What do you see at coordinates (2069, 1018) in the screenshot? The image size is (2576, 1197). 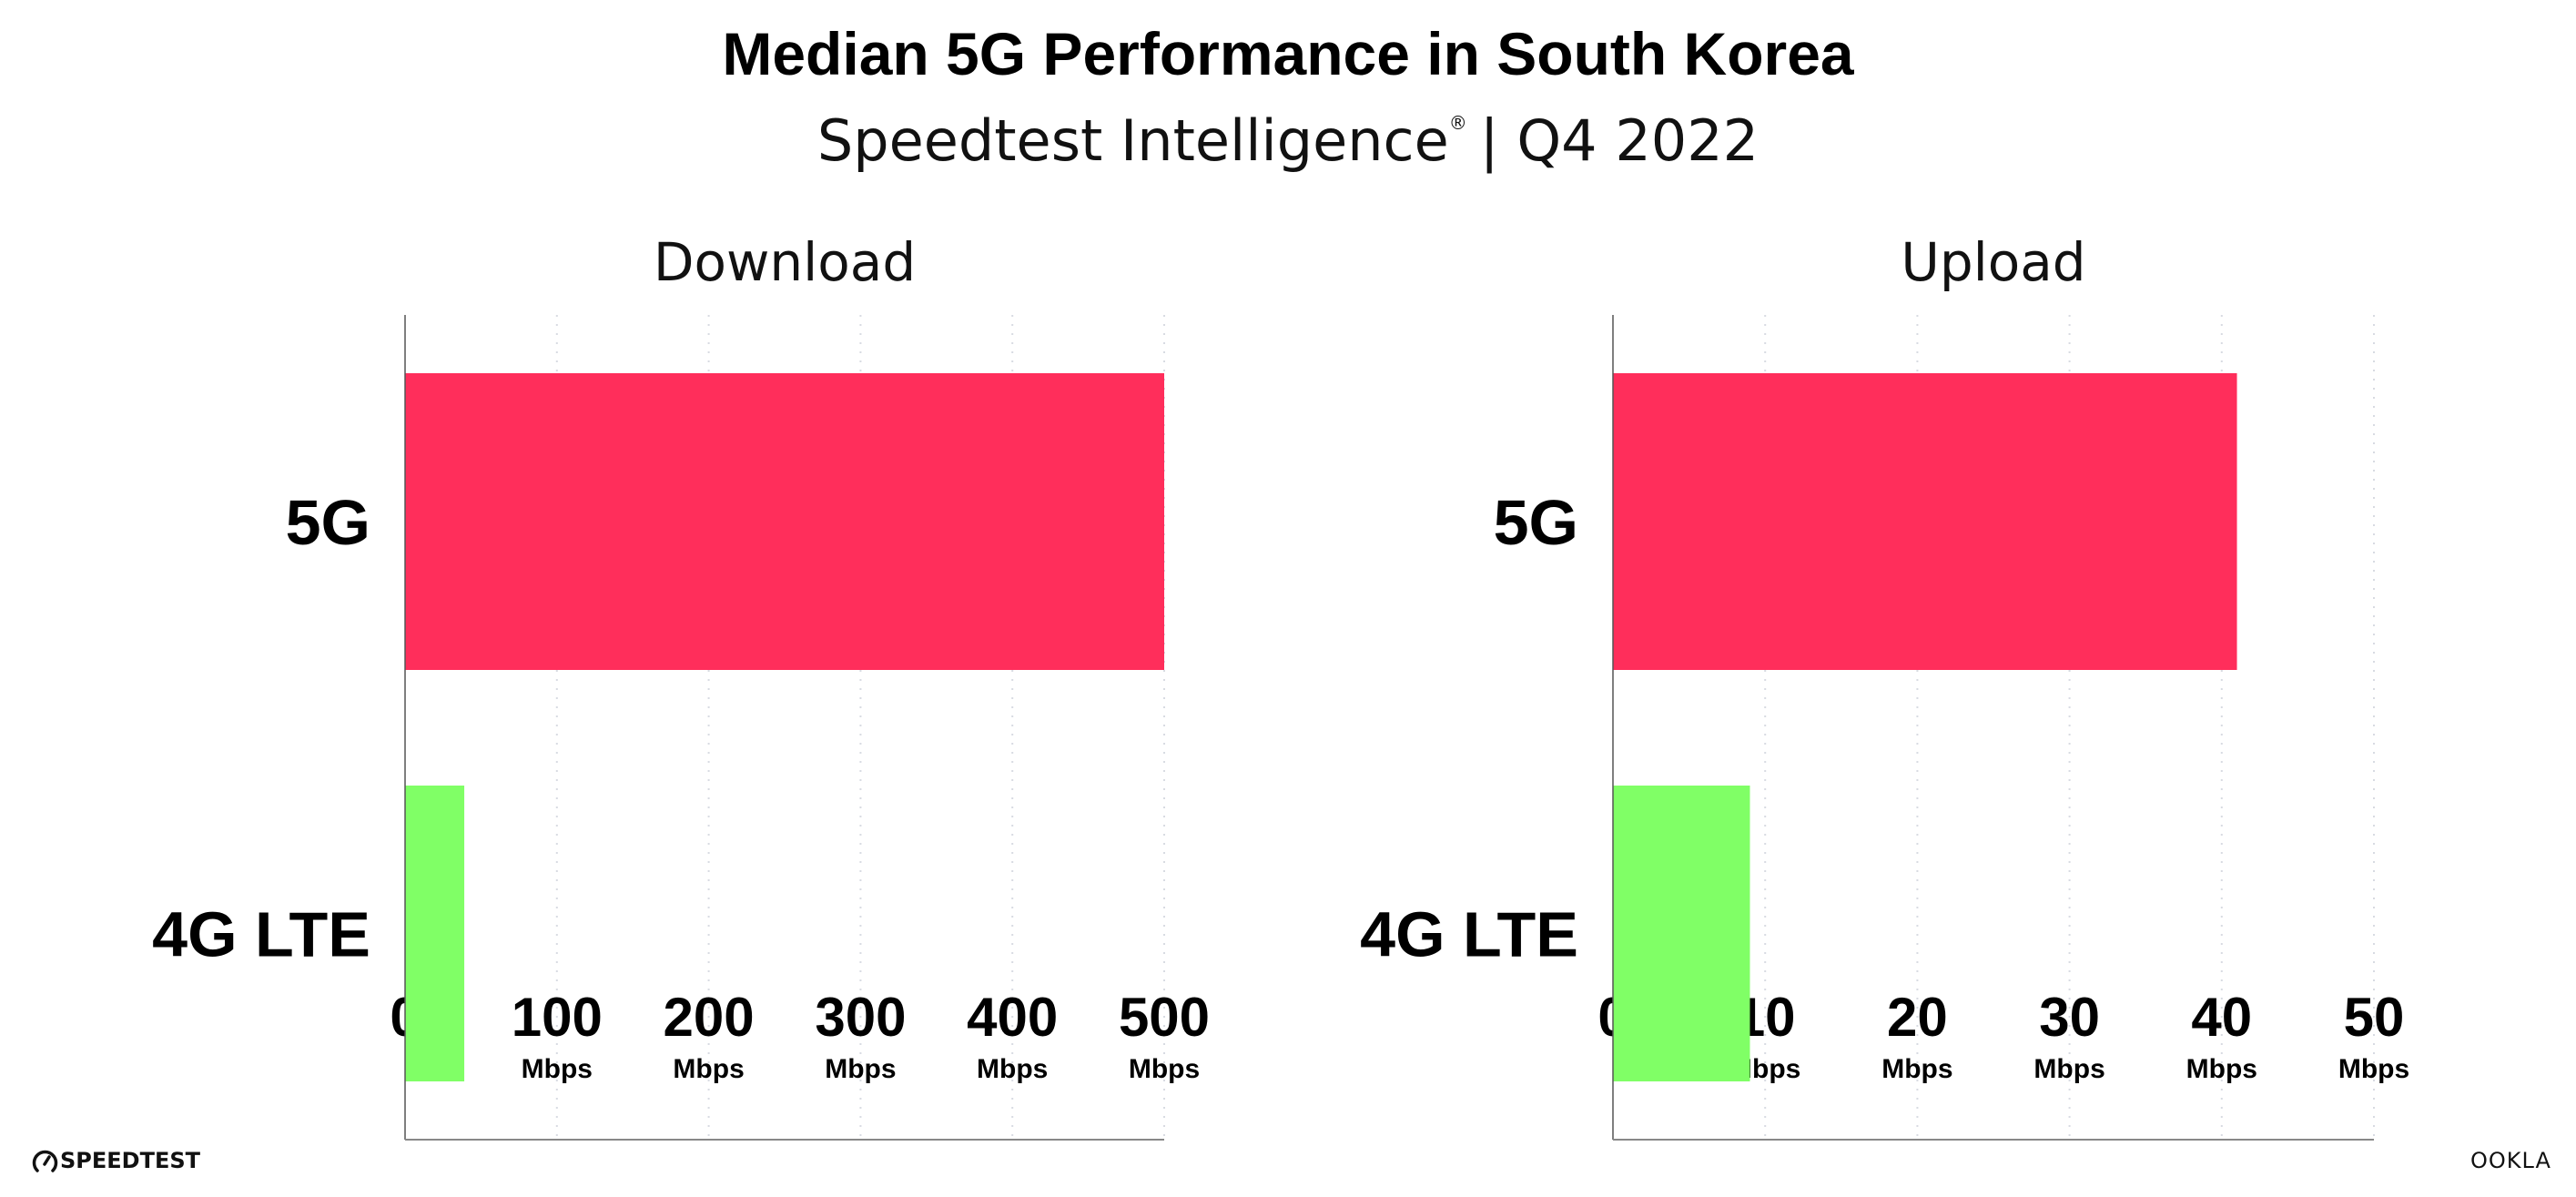 I see `x-tick-label: 30` at bounding box center [2069, 1018].